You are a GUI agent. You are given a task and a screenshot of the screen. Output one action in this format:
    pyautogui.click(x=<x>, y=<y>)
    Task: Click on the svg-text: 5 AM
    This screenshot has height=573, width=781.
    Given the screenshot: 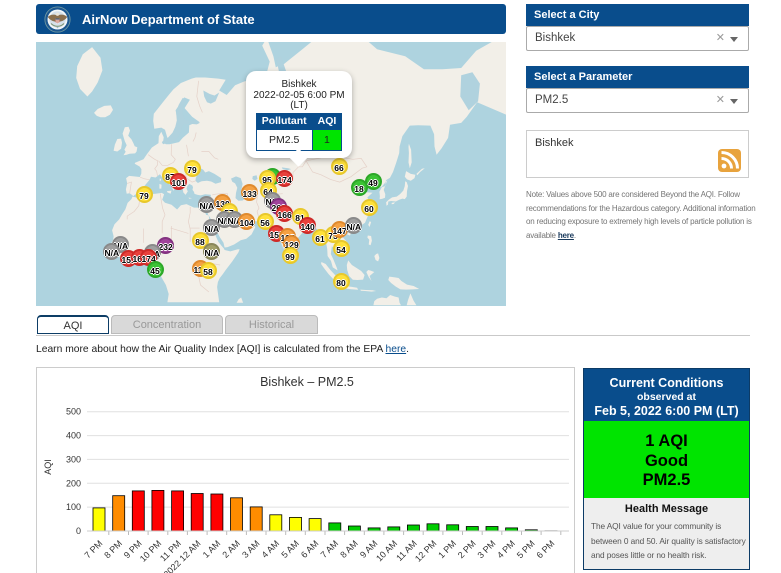 What is the action you would take?
    pyautogui.click(x=290, y=549)
    